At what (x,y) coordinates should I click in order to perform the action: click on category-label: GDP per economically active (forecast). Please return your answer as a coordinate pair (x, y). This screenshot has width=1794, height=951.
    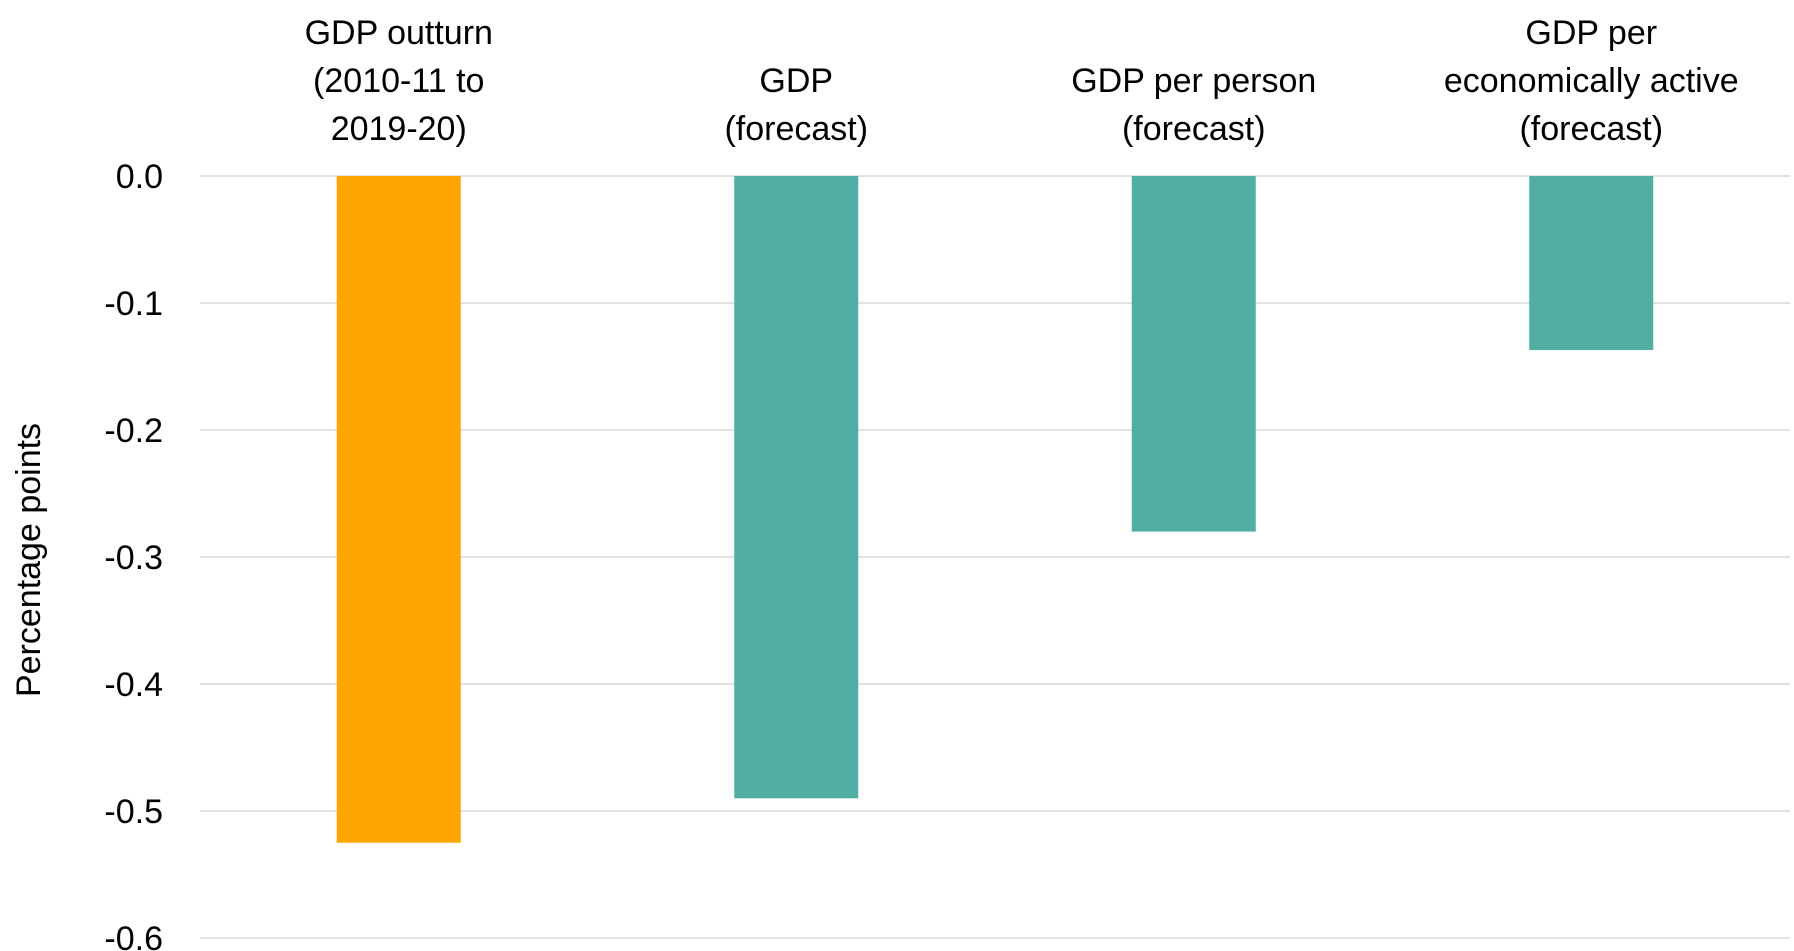
    Looking at the image, I should click on (1591, 81).